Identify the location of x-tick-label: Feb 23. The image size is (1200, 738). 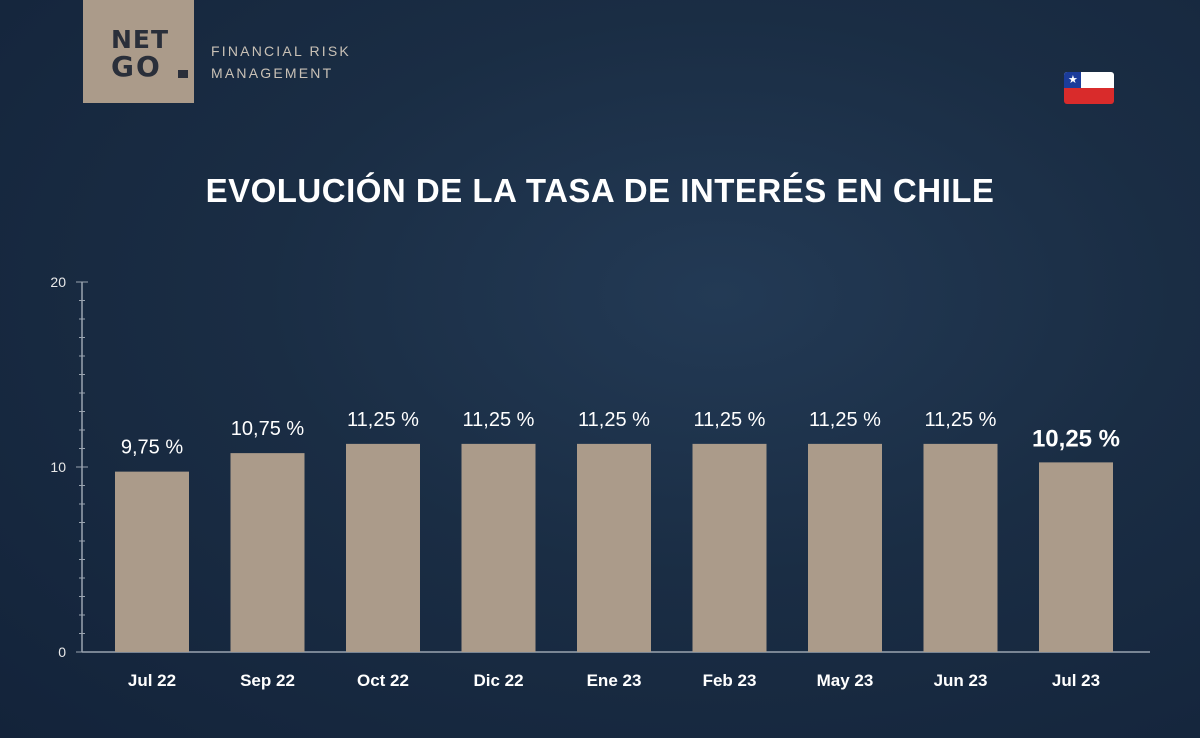
(730, 680).